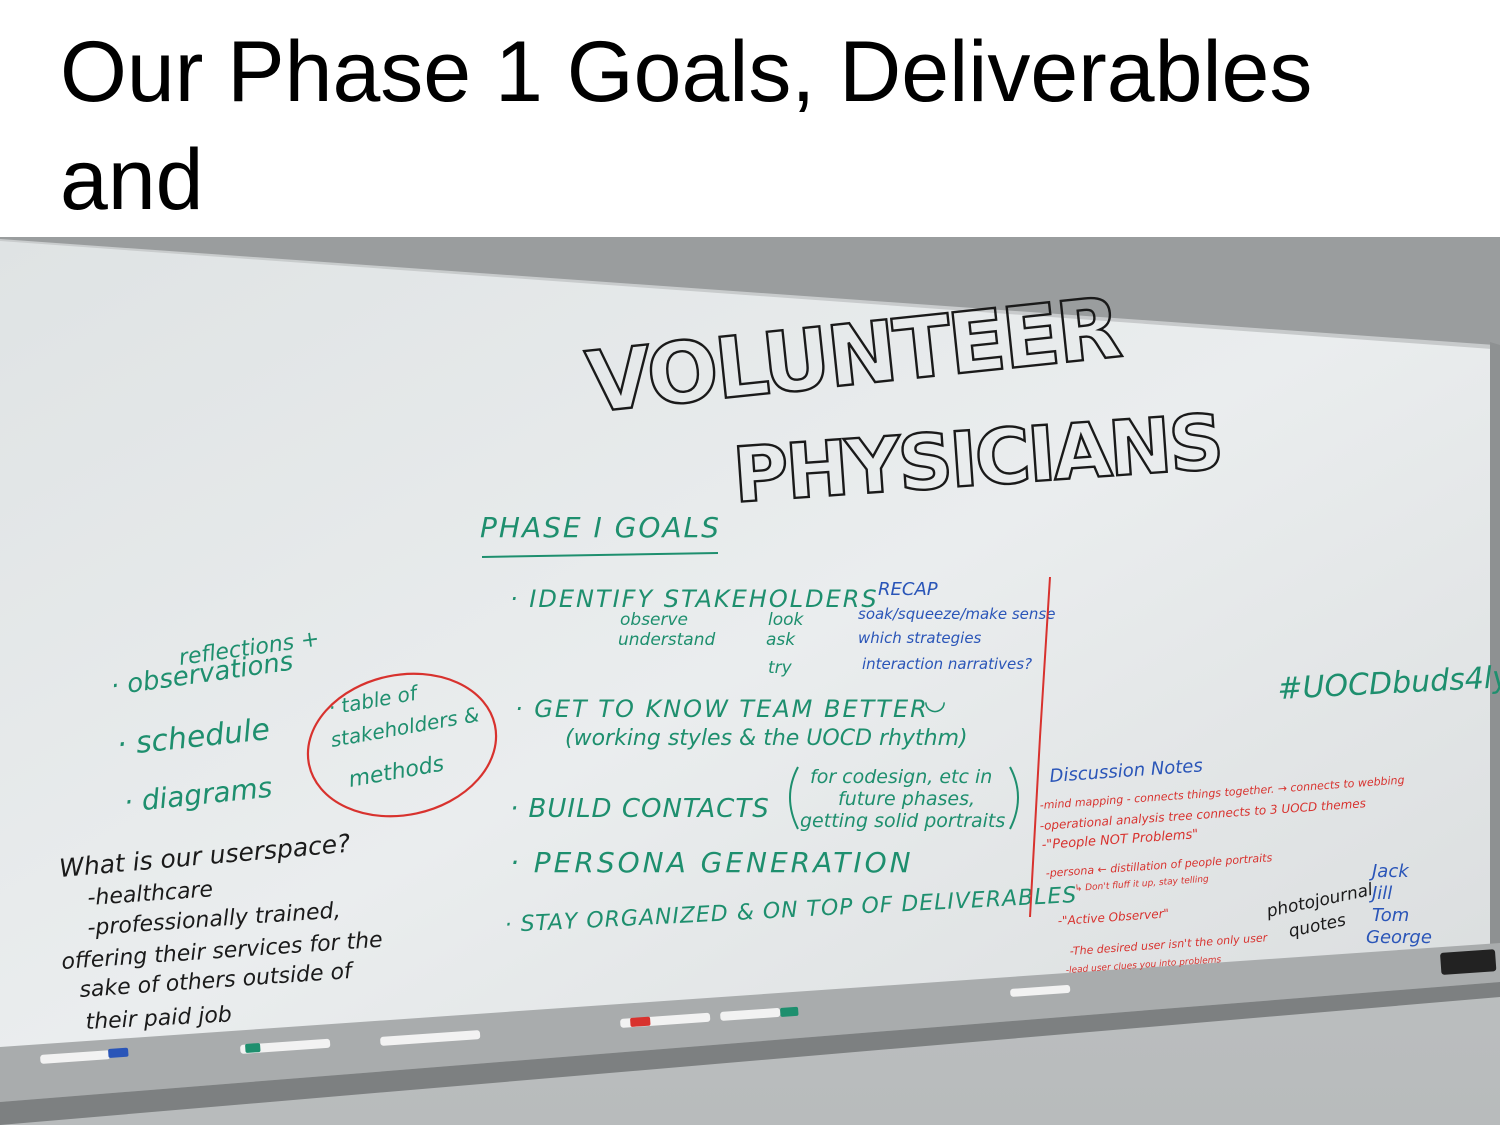 This screenshot has height=1125, width=1500. What do you see at coordinates (906, 799) in the screenshot?
I see `goal-contacts-sub-2: future phases,` at bounding box center [906, 799].